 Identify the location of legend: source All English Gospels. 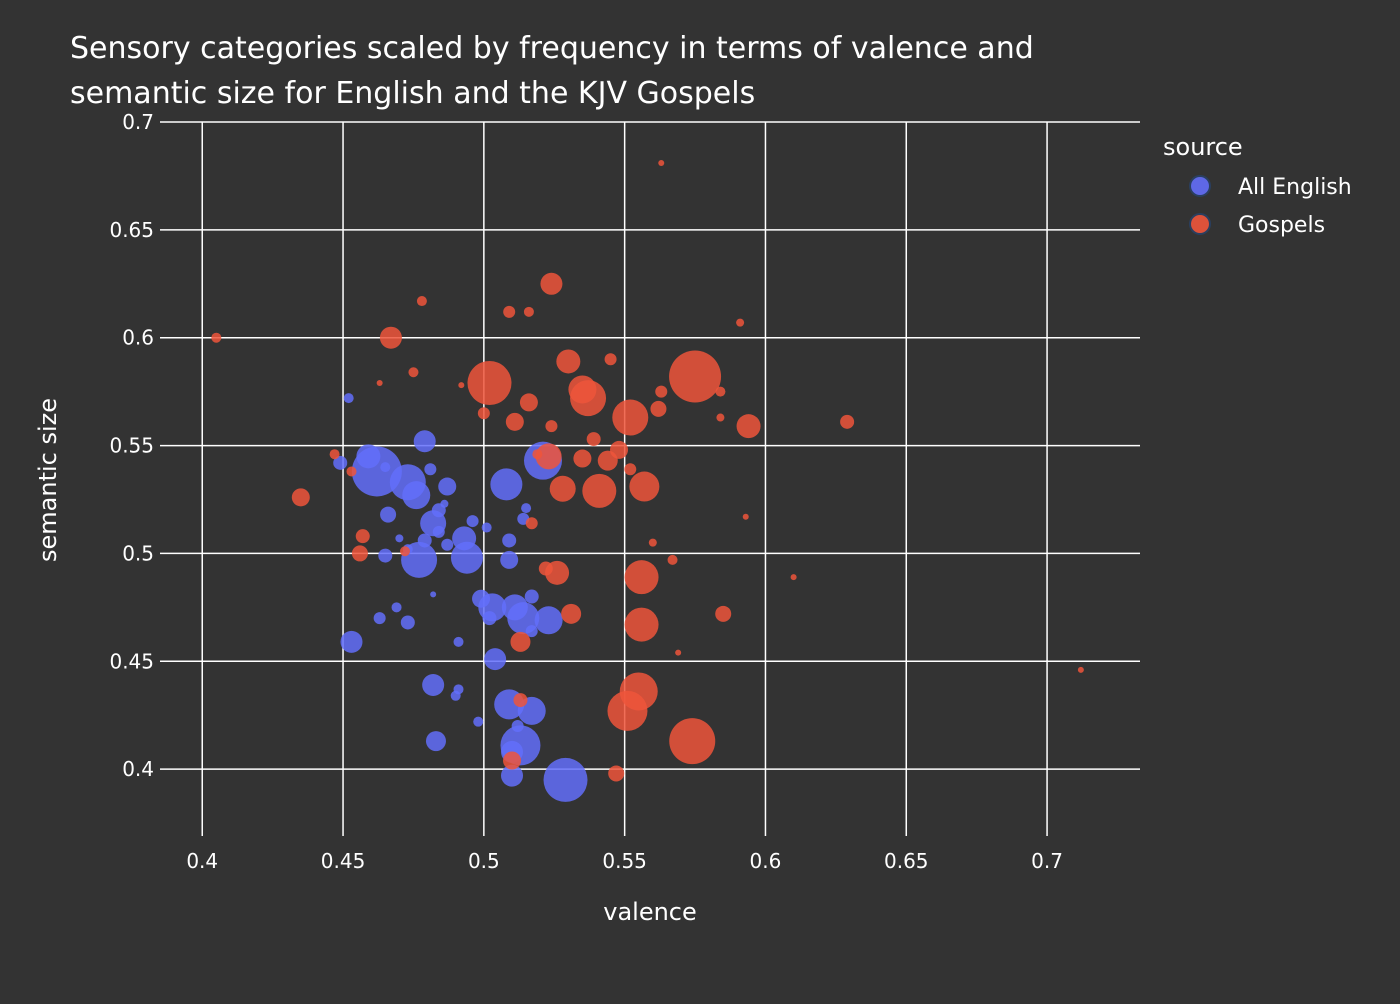
(1257, 185).